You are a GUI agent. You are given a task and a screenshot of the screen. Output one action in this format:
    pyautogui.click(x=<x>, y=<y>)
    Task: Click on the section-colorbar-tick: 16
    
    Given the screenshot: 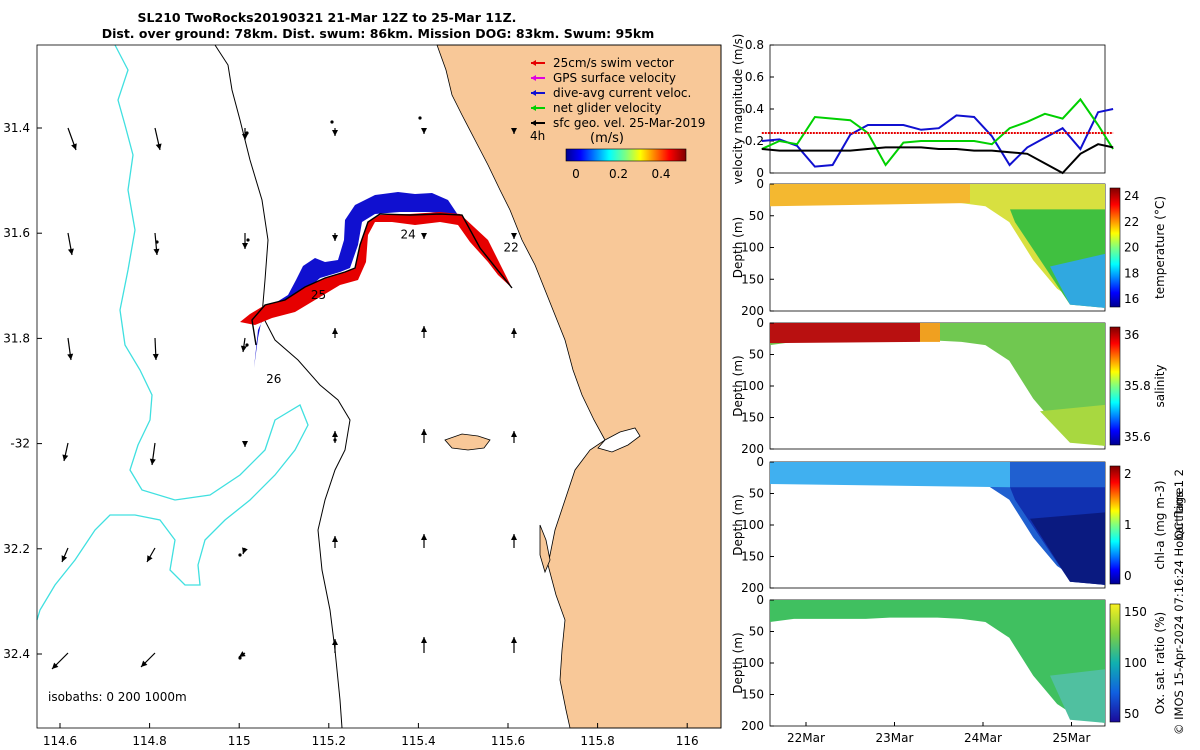 What is the action you would take?
    pyautogui.click(x=1131, y=299)
    